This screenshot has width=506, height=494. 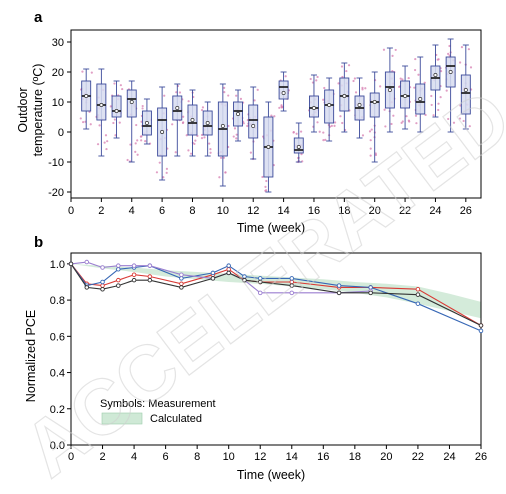 I want to click on panel-a-xtick-label: 24, so click(x=435, y=211).